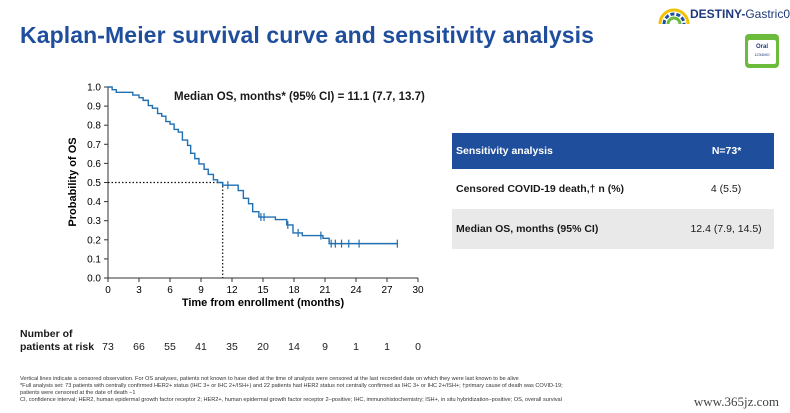  I want to click on badge-code: 1234MO, so click(762, 54).